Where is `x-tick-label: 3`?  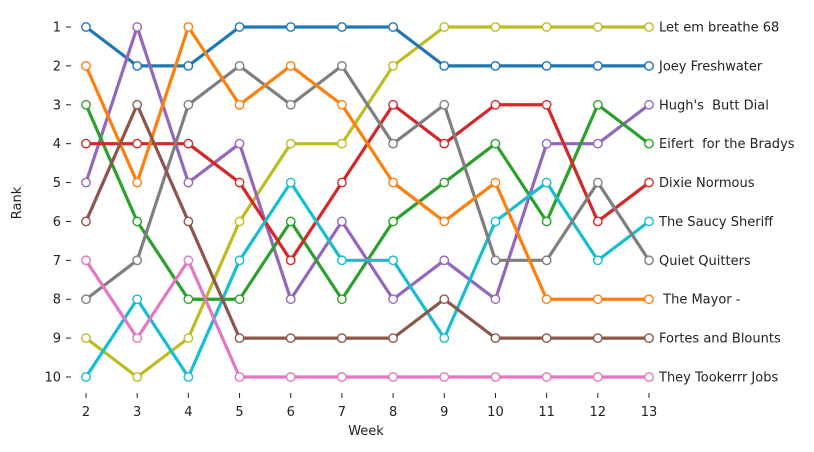 x-tick-label: 3 is located at coordinates (137, 412).